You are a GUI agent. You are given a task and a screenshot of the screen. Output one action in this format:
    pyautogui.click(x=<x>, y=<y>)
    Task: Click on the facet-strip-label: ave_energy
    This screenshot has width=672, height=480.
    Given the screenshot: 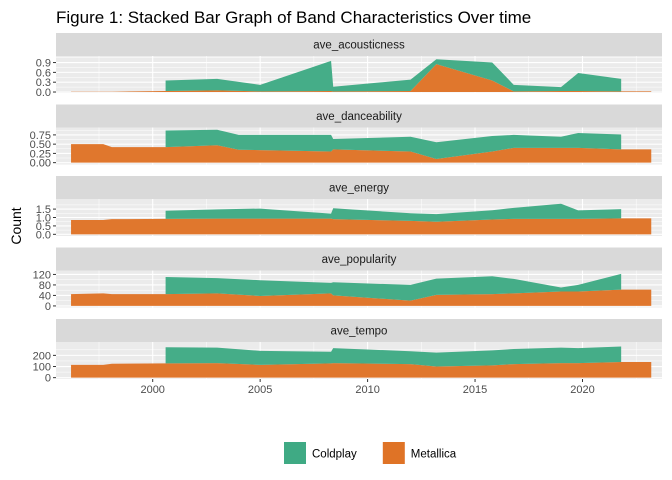 What is the action you would take?
    pyautogui.click(x=359, y=189)
    